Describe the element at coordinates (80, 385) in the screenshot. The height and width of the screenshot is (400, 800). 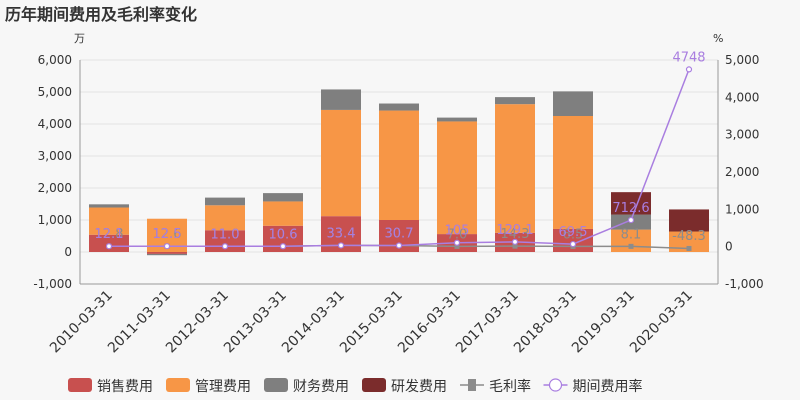
I see `legend-swatch-销售费用` at that location.